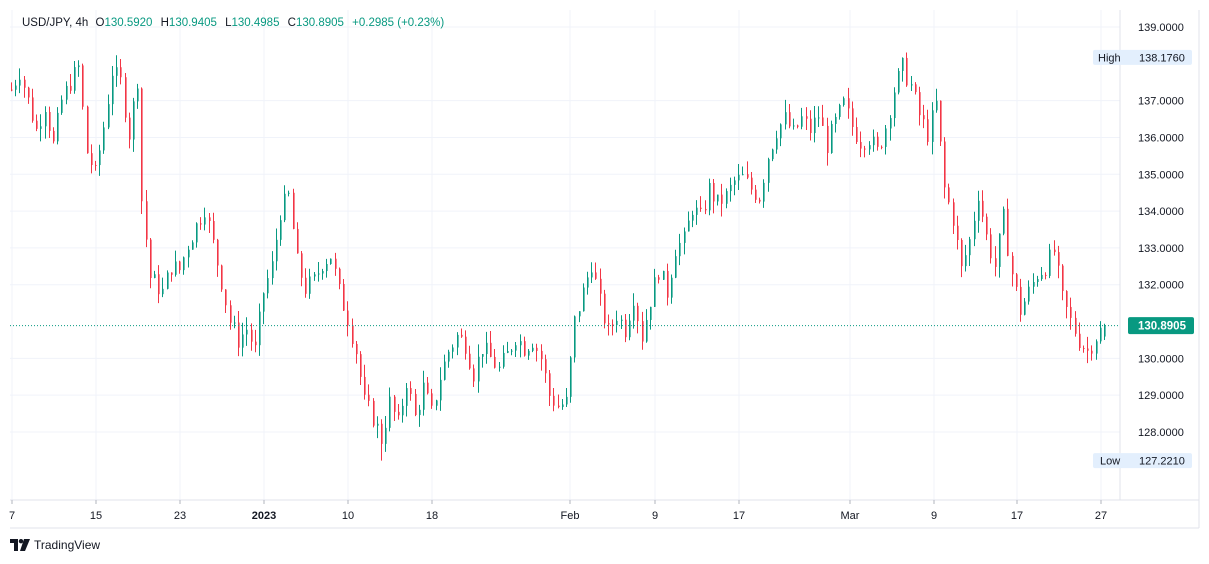  Describe the element at coordinates (20, 545) in the screenshot. I see `tradingview-logo-icon` at that location.